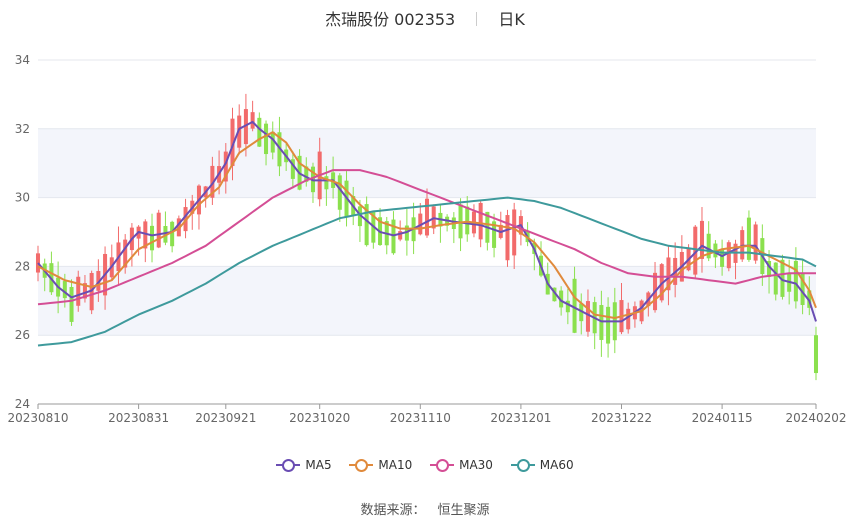 The height and width of the screenshot is (518, 850). Describe the element at coordinates (138, 418) in the screenshot. I see `x-tick-label: 20230831` at that location.